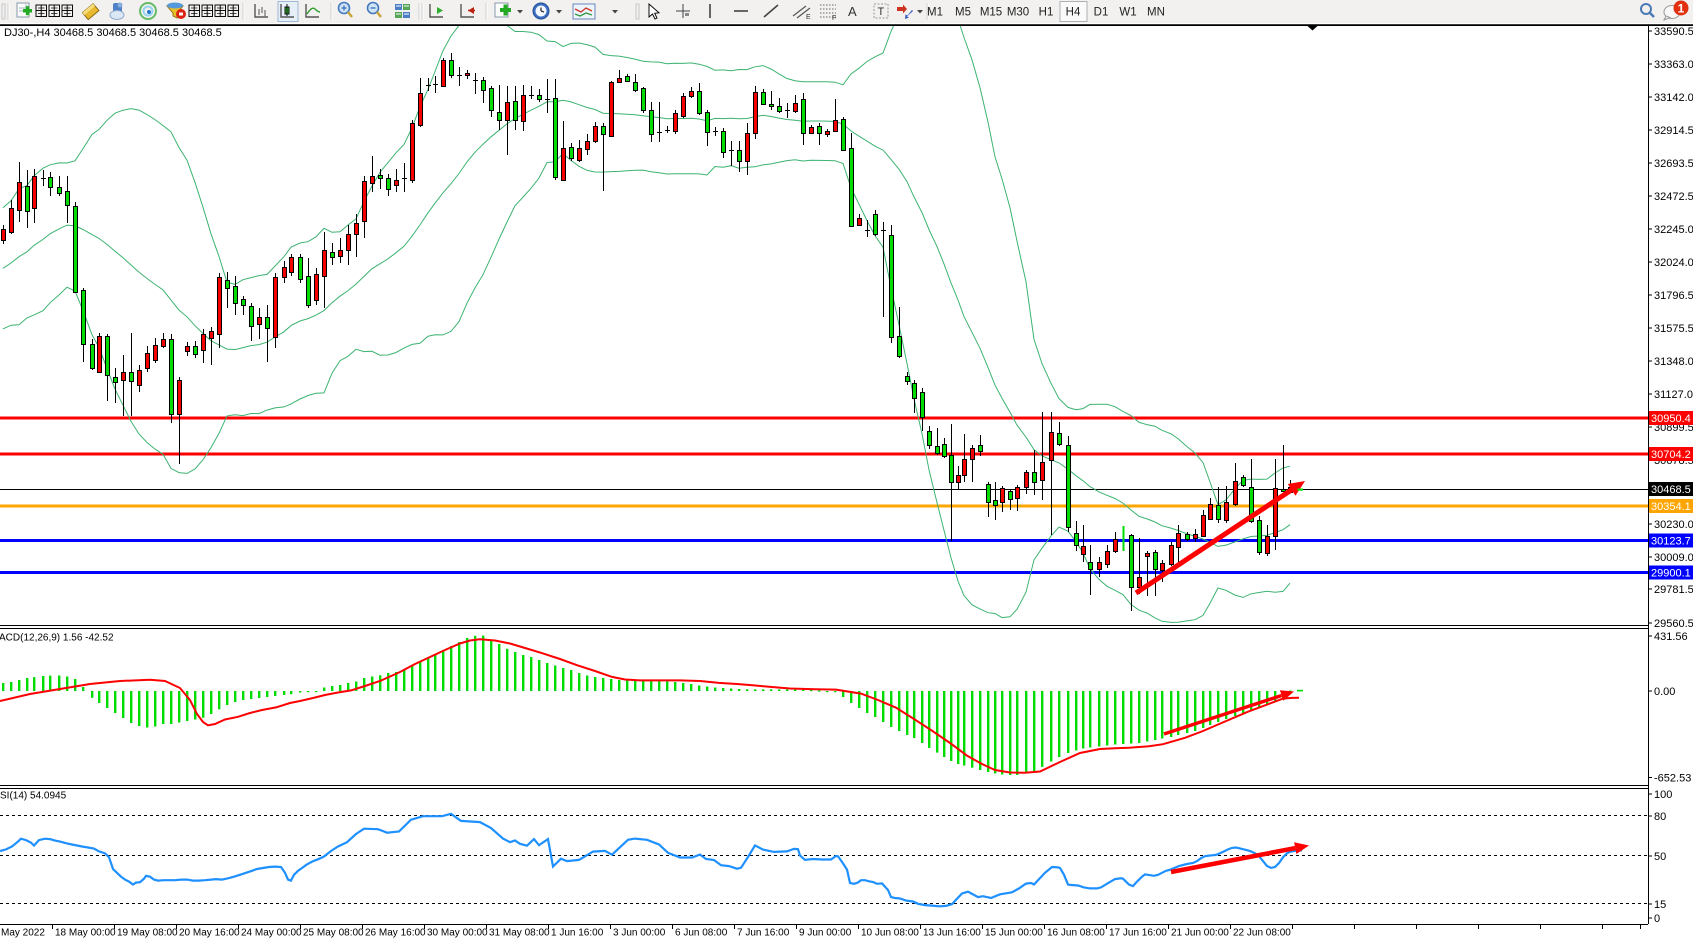  I want to click on svg-text: 7 Jun 16:00, so click(763, 933).